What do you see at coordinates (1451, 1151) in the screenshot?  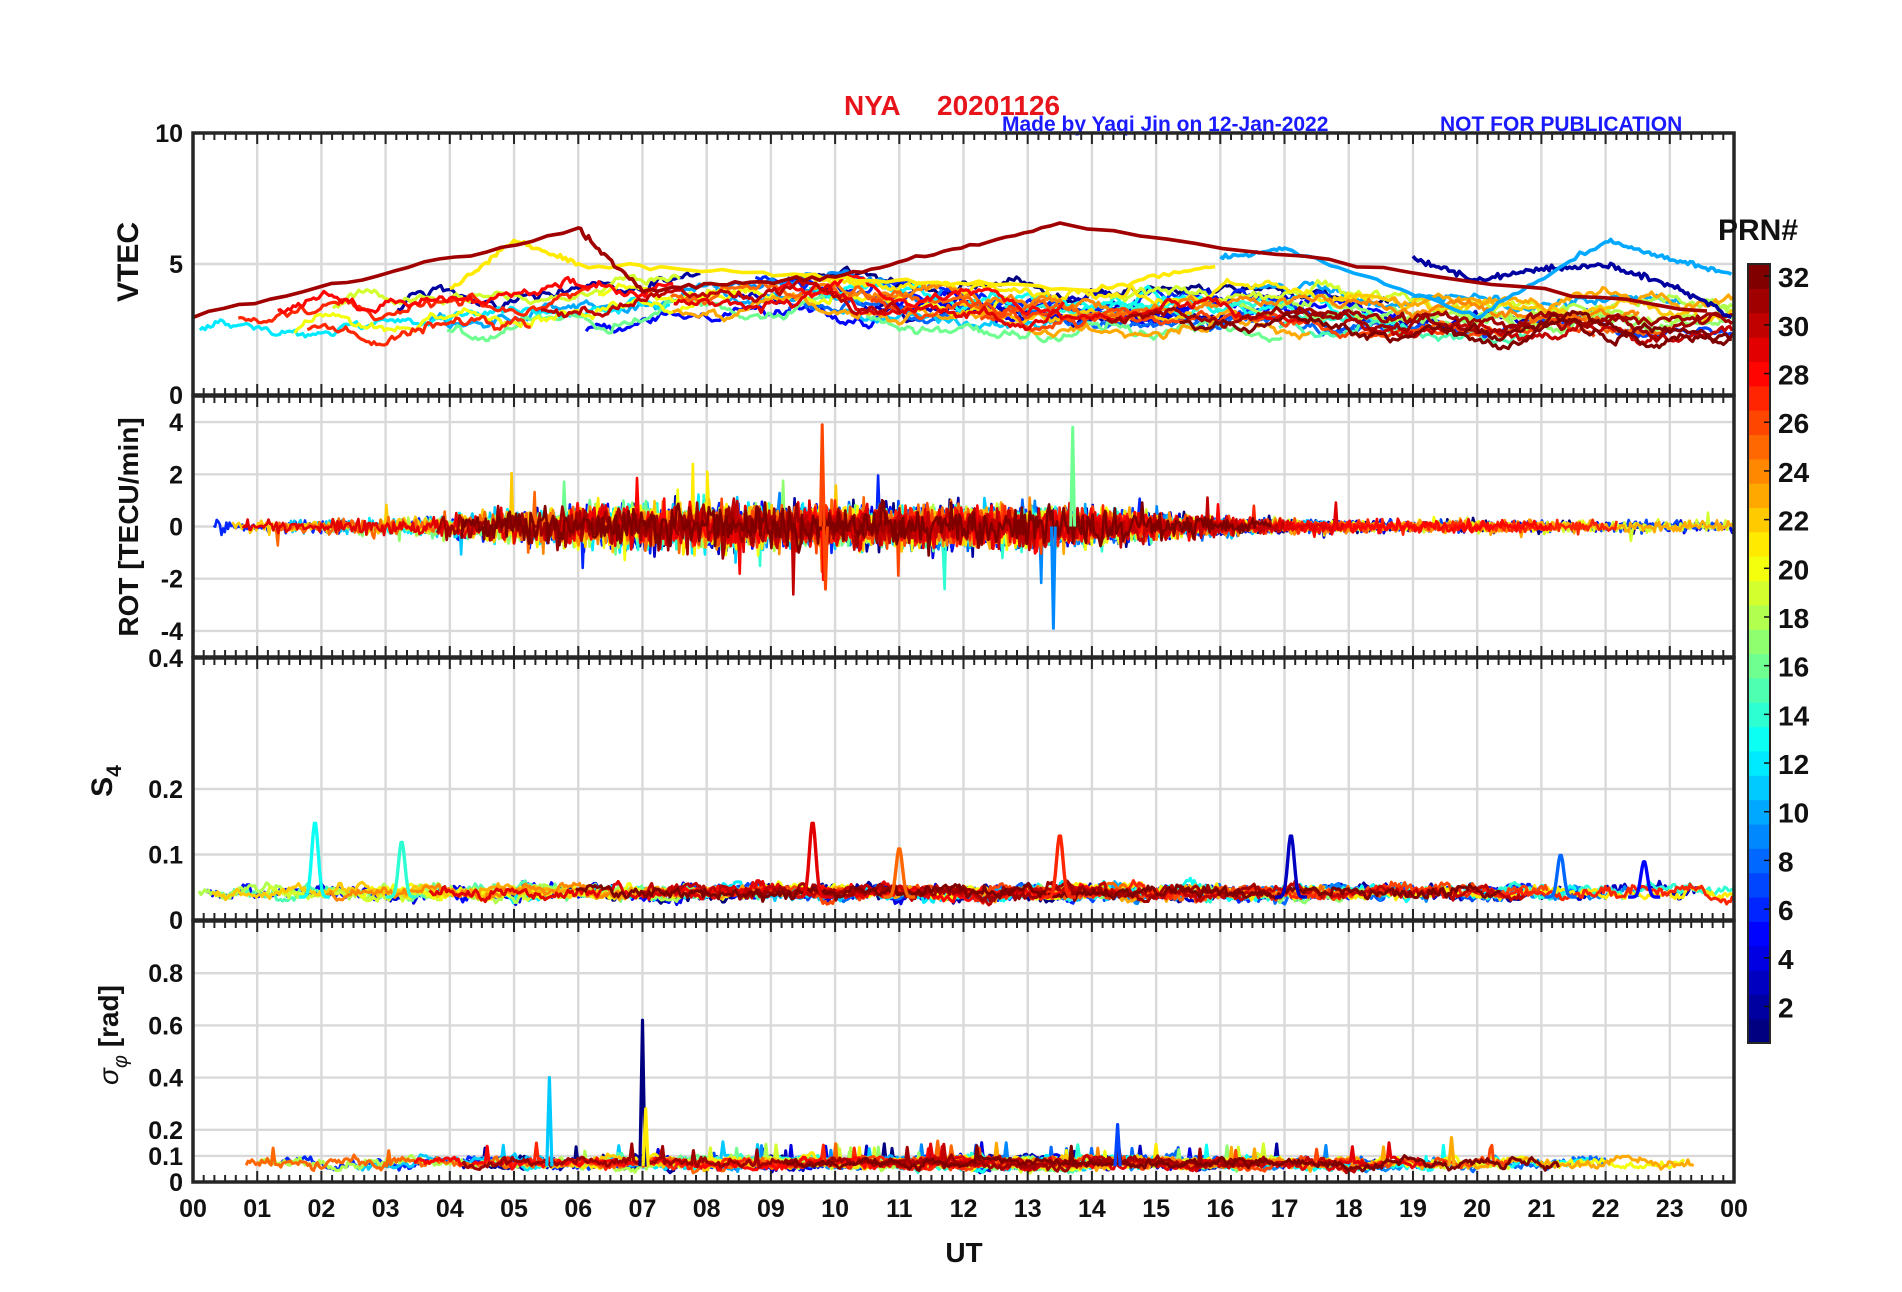 I see `sigma-spike-prn23` at bounding box center [1451, 1151].